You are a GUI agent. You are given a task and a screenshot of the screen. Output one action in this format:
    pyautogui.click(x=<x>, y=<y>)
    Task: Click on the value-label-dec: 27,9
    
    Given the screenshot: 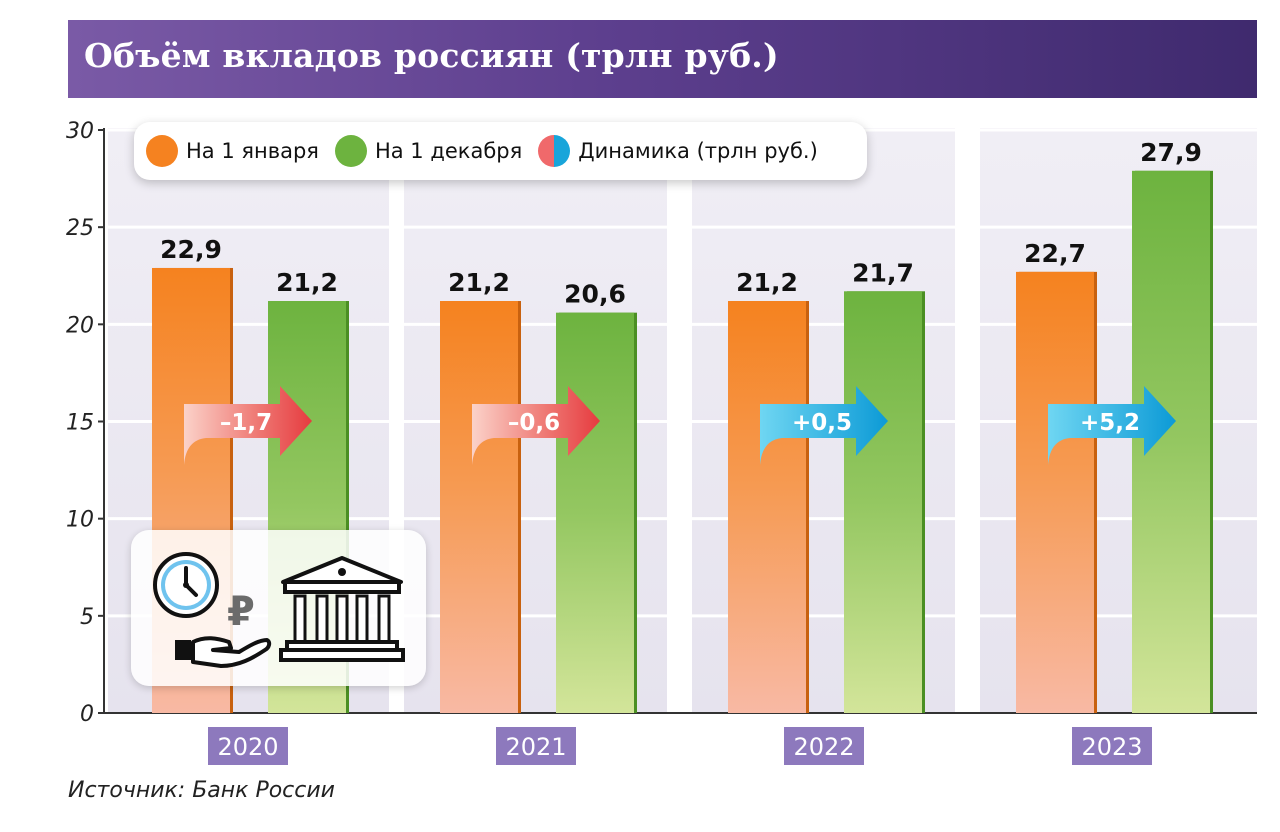 What is the action you would take?
    pyautogui.click(x=1171, y=152)
    